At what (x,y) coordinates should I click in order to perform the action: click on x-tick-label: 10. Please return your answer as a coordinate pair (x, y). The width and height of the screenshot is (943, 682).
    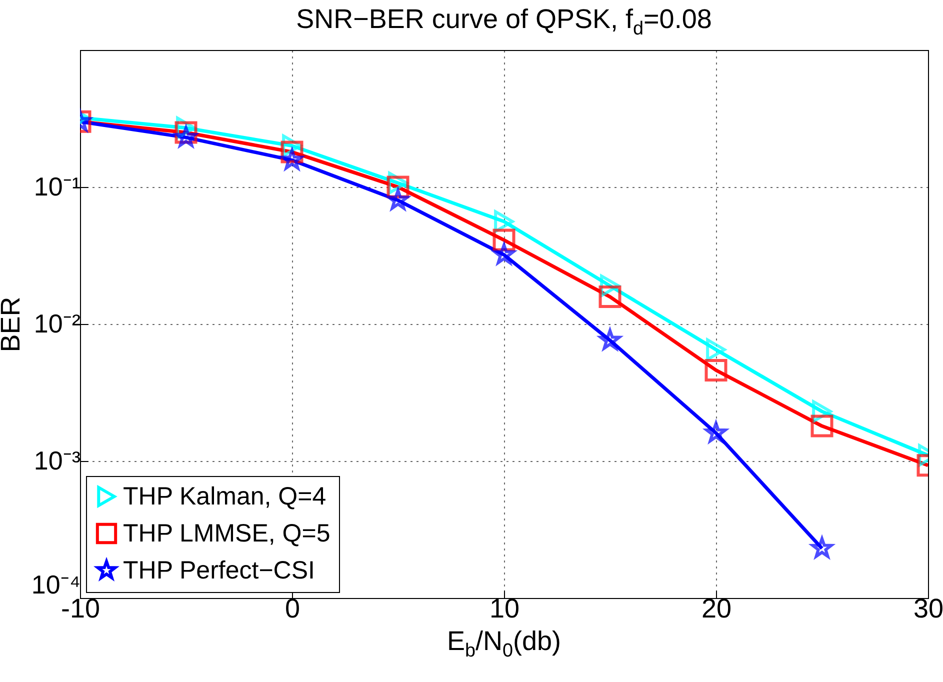
    Looking at the image, I should click on (504, 609).